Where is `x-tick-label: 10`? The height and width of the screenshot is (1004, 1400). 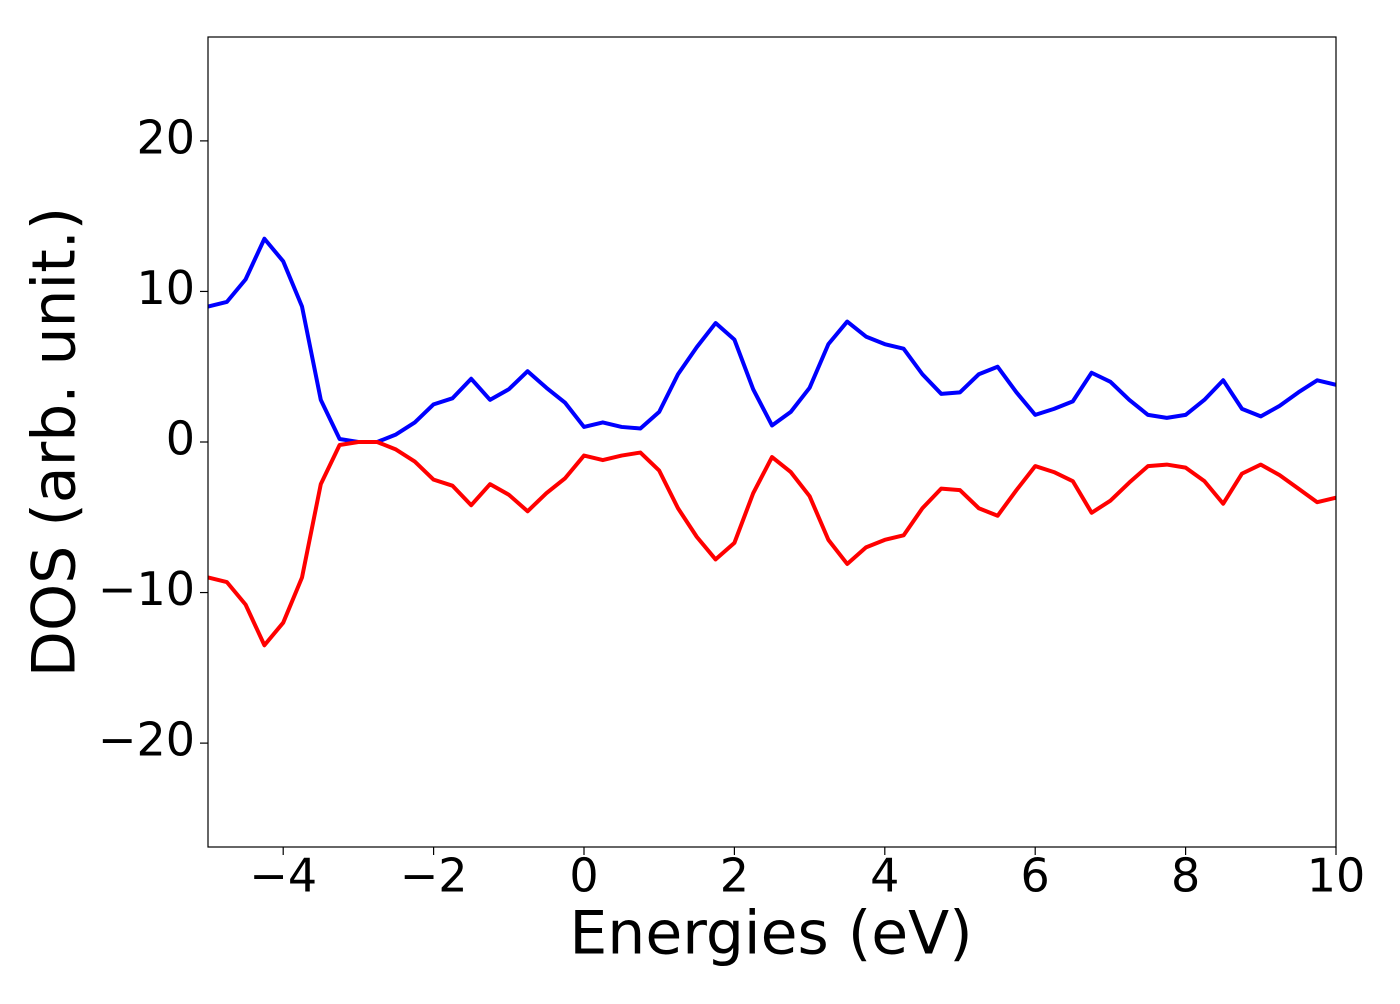 x-tick-label: 10 is located at coordinates (1336, 876).